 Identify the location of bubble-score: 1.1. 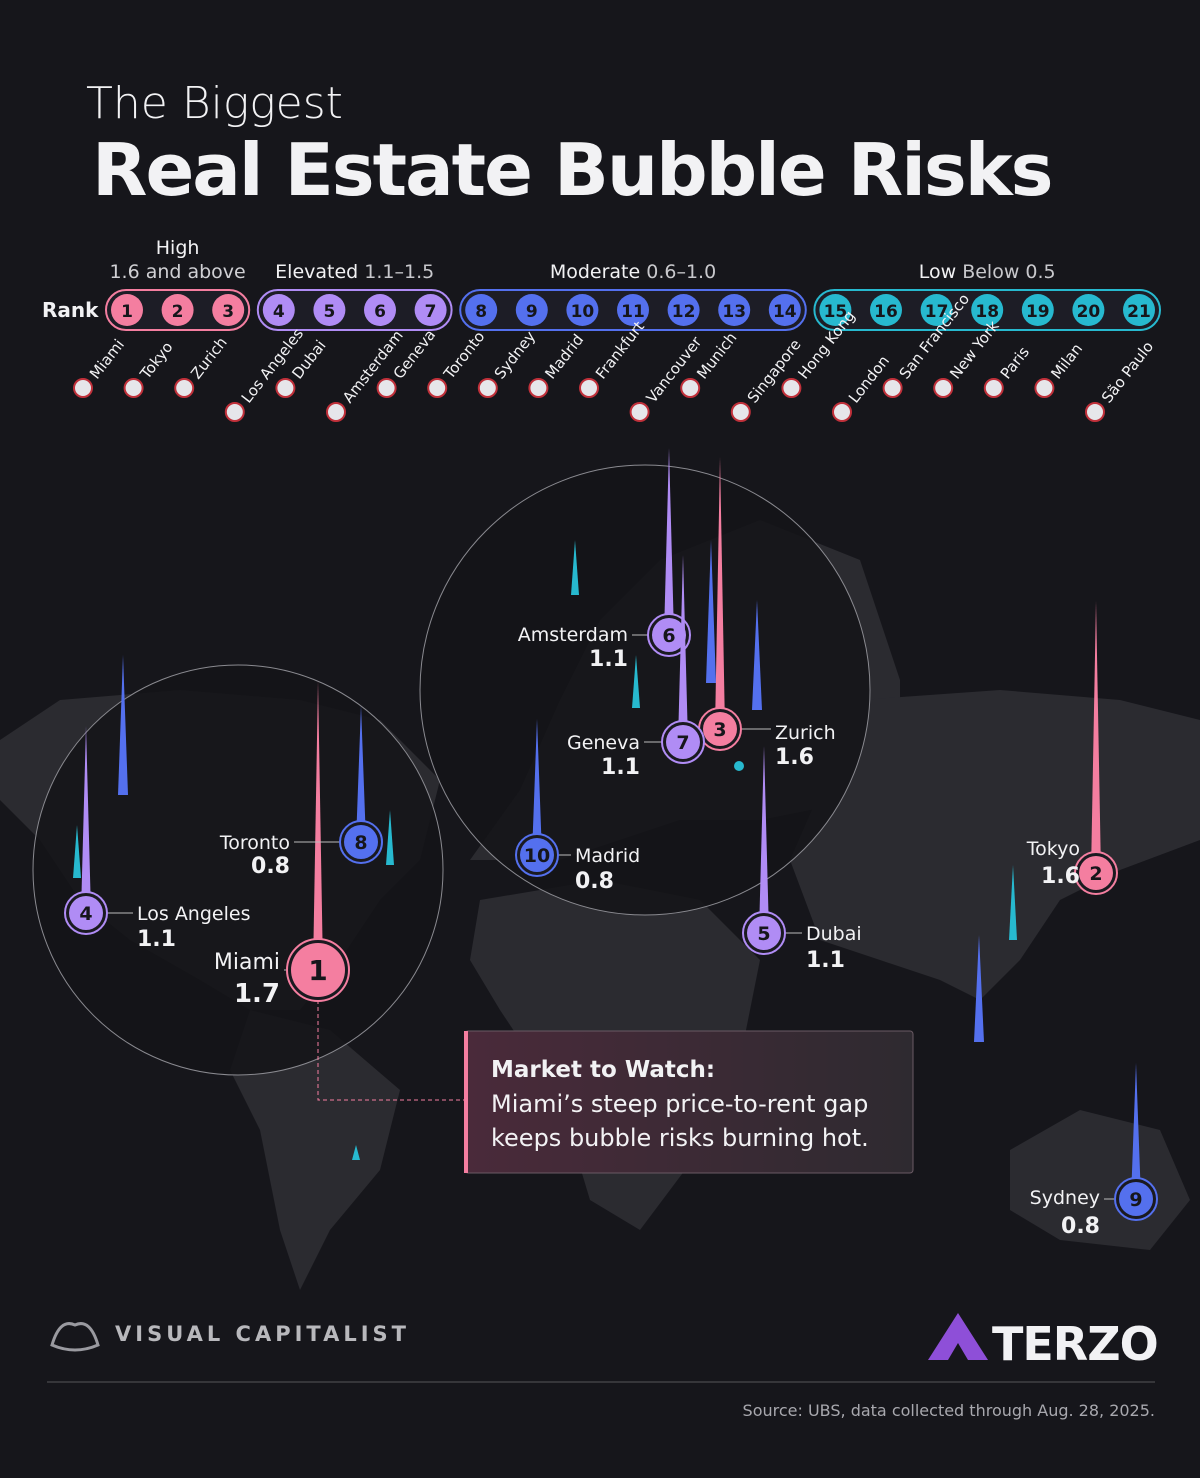
(608, 659).